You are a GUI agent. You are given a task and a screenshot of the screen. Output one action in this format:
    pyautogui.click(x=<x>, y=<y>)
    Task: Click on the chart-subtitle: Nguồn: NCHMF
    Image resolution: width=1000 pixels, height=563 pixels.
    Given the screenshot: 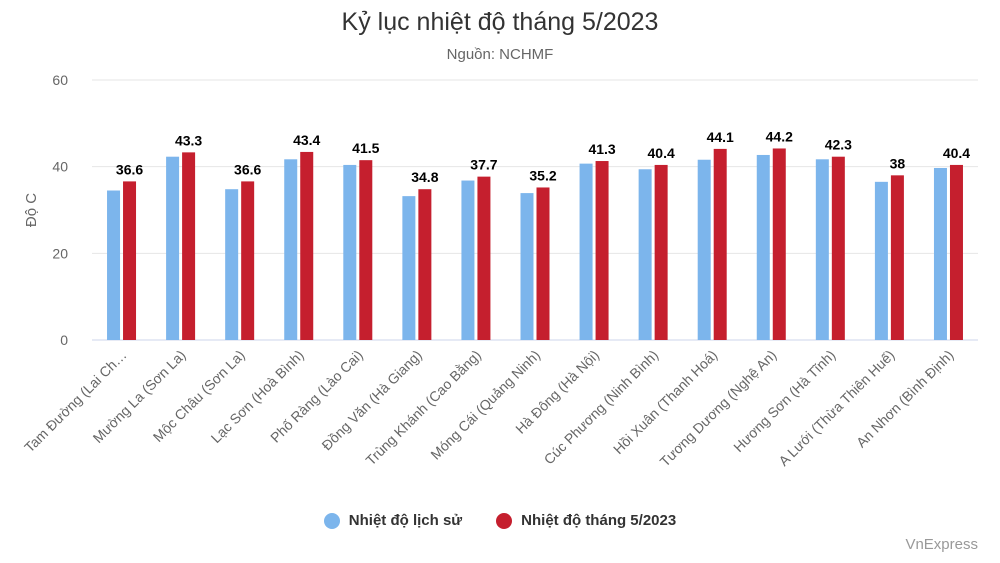 What is the action you would take?
    pyautogui.click(x=500, y=54)
    